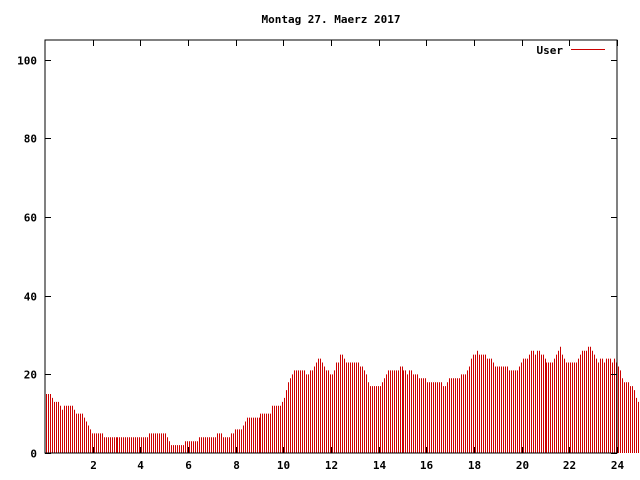 This screenshot has width=640, height=480. Describe the element at coordinates (30, 297) in the screenshot. I see `y-tick-label: 40` at that location.